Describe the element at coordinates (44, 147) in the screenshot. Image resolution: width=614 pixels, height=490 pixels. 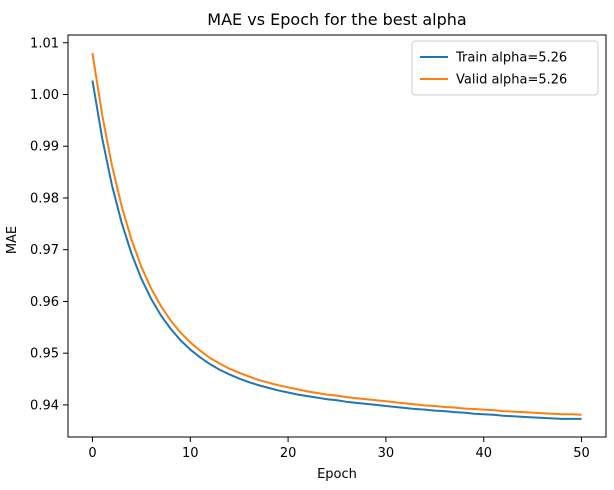
I see `y-tick-label: 0.99` at that location.